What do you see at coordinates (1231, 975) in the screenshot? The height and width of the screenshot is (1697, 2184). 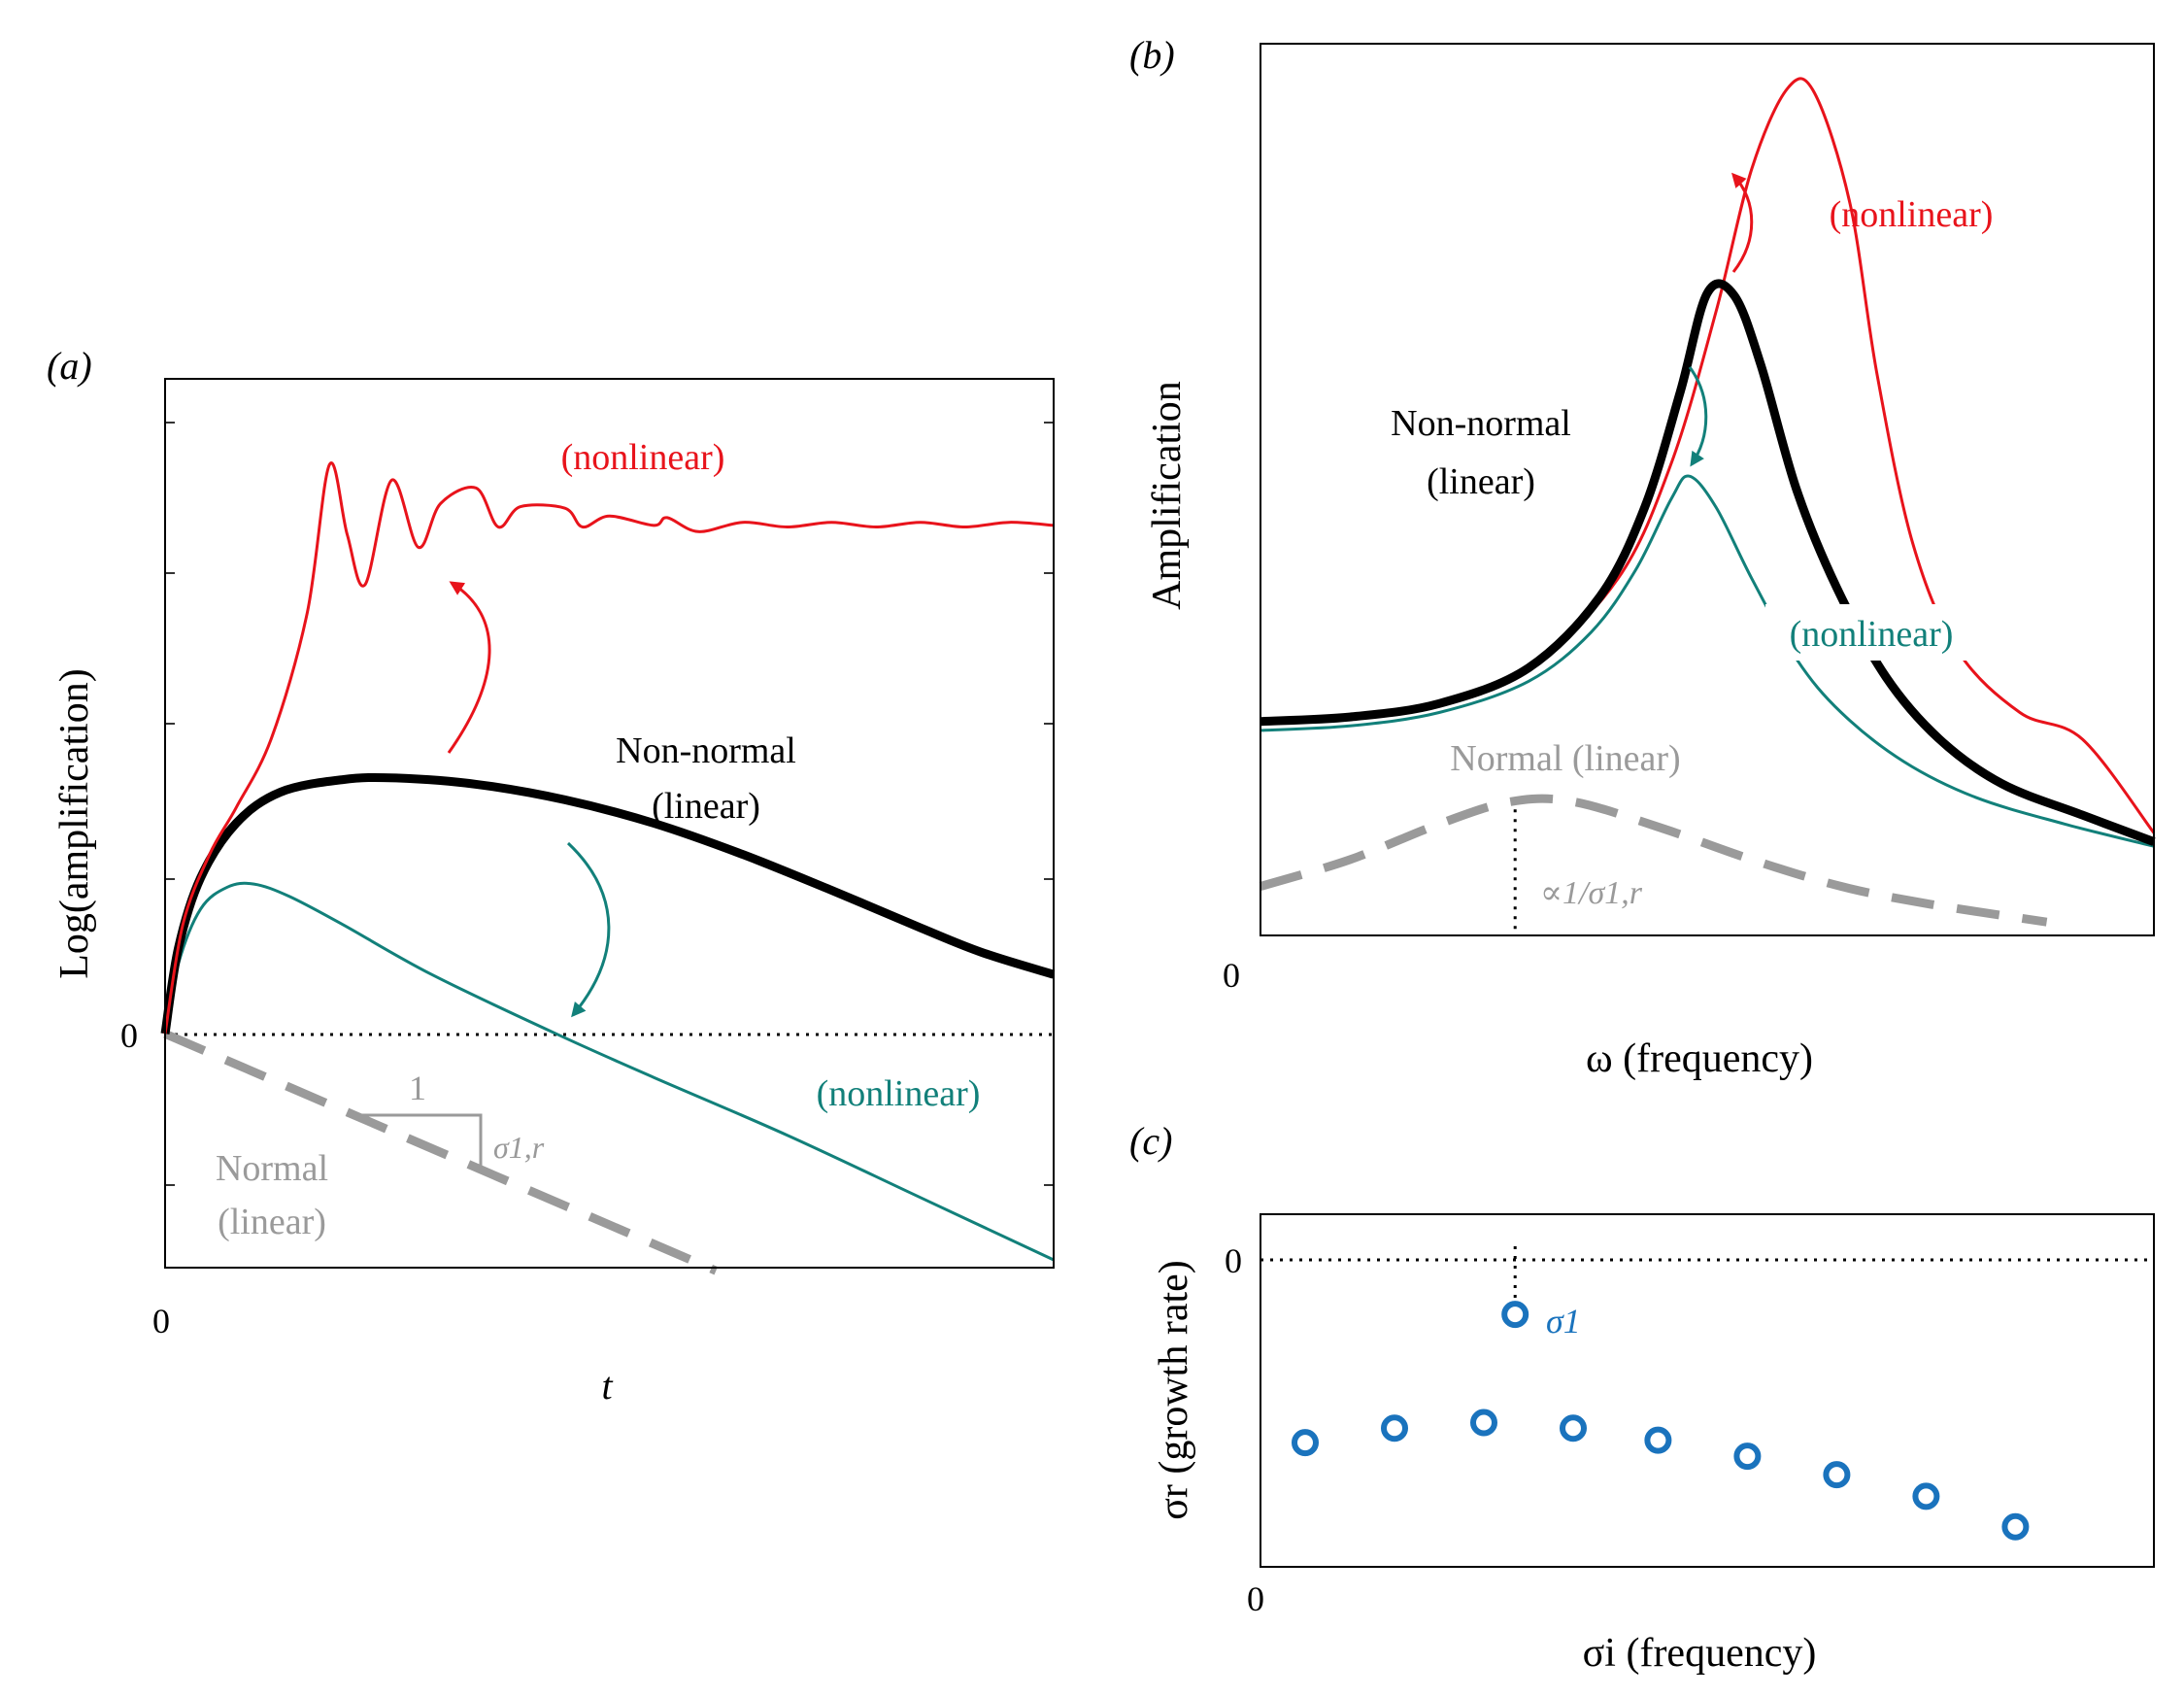 I see `panel-b-x-zero-label: 0` at bounding box center [1231, 975].